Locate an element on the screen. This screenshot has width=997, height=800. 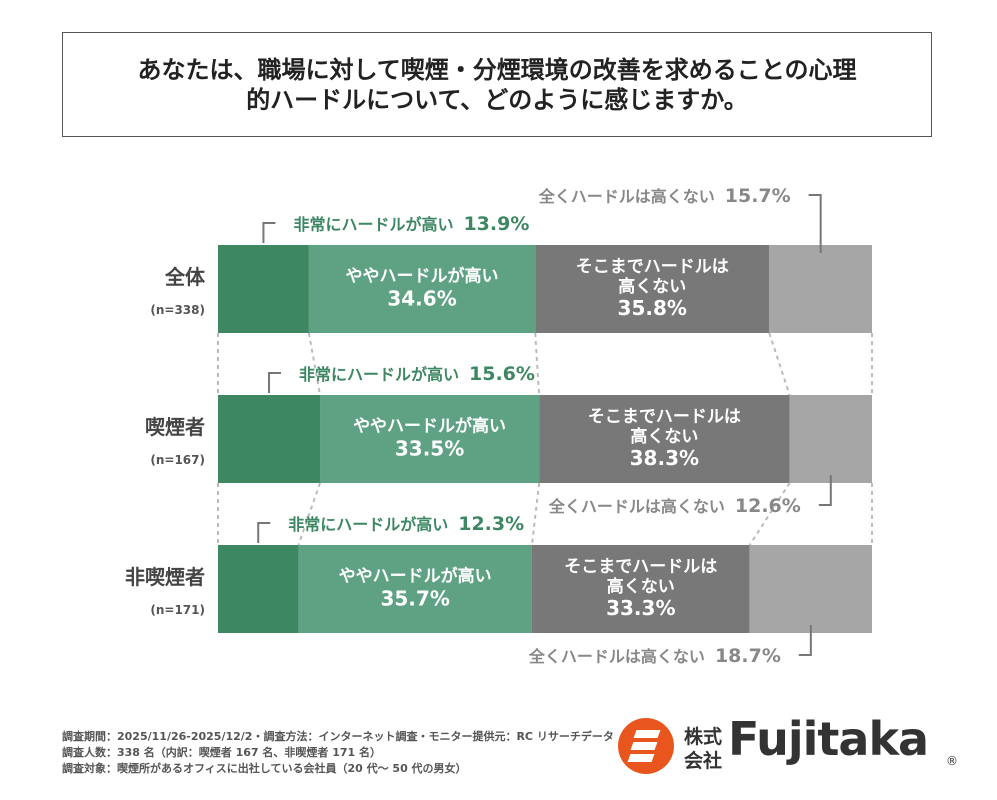
value-label: 35.8% is located at coordinates (652, 308).